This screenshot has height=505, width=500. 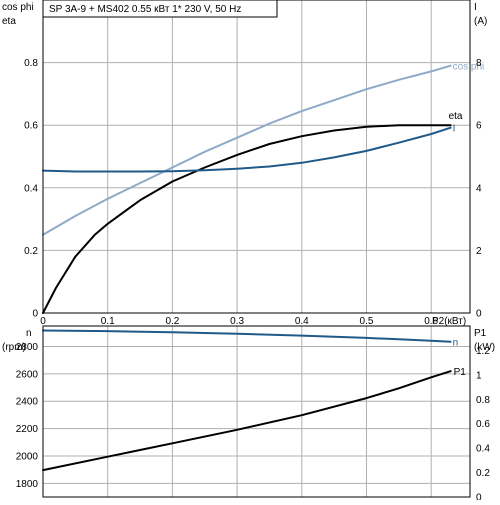 I want to click on y-tick-label: 0.6, so click(x=31, y=126).